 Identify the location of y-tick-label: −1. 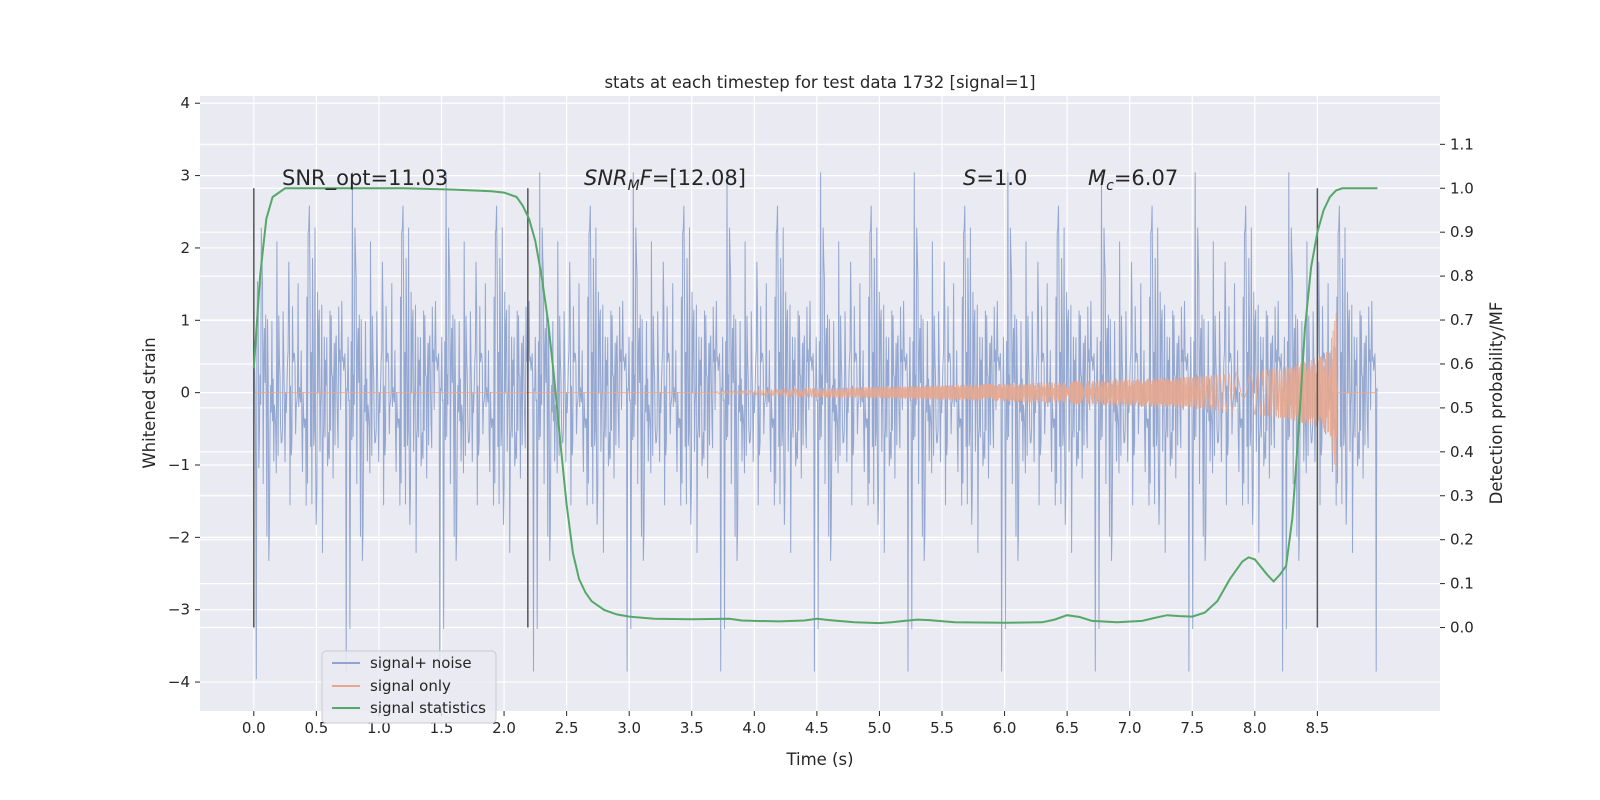
(179, 465).